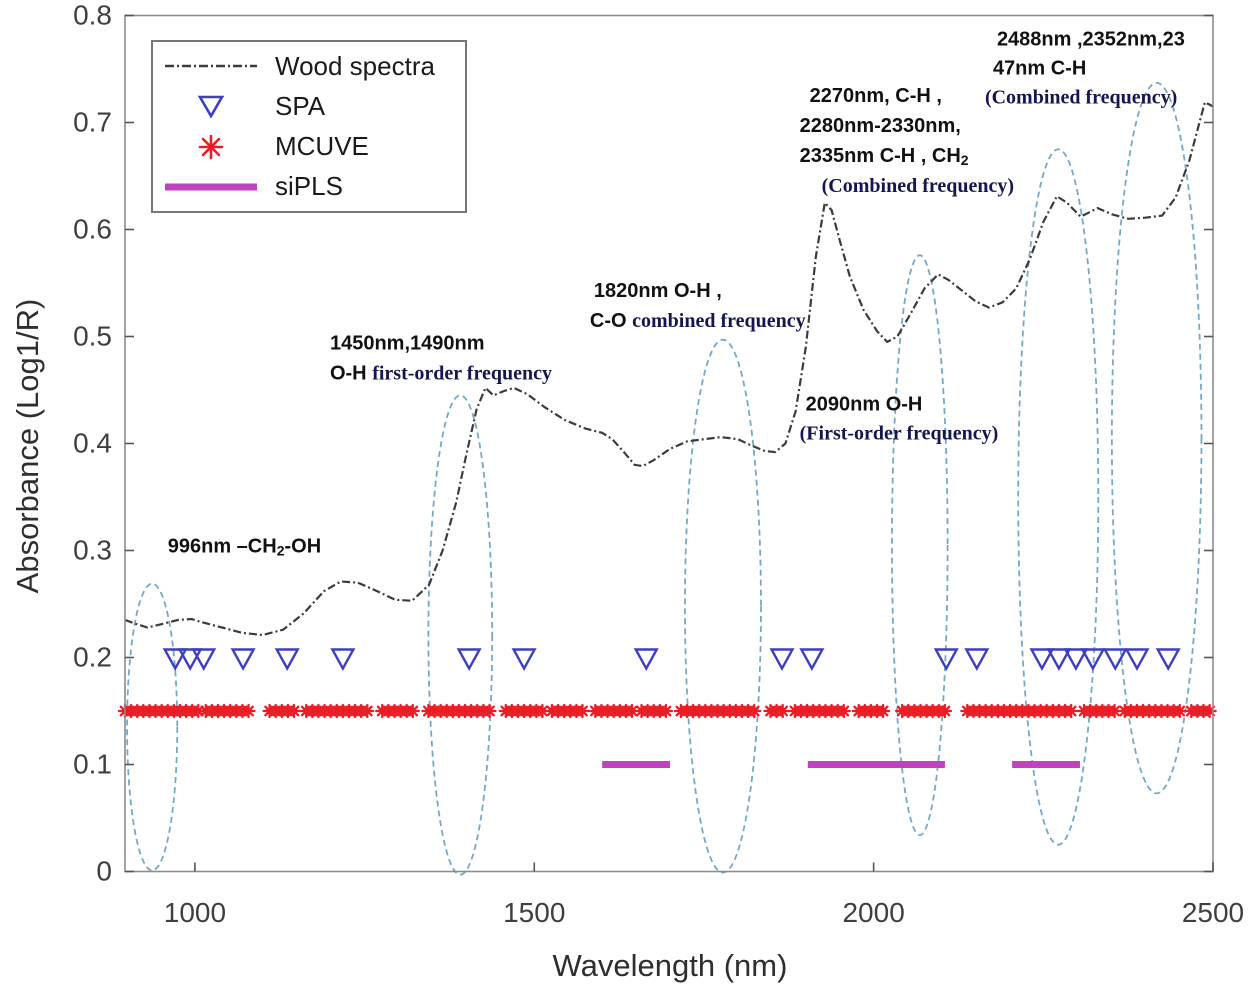 The height and width of the screenshot is (994, 1255). What do you see at coordinates (1039, 68) in the screenshot?
I see `svg-text: 47nm C-H` at bounding box center [1039, 68].